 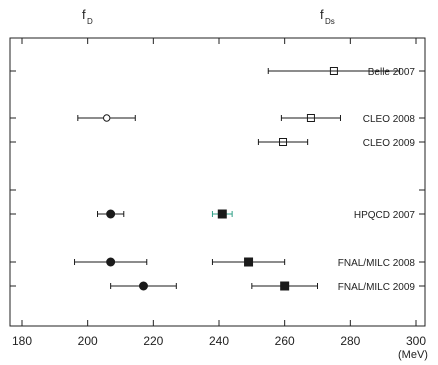 What do you see at coordinates (88, 341) in the screenshot?
I see `x-tick-label: 200` at bounding box center [88, 341].